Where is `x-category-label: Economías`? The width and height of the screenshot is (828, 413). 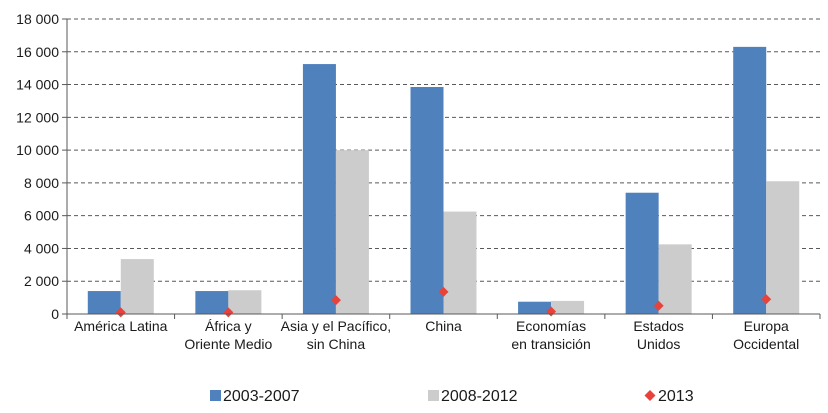 x-category-label: Economías is located at coordinates (551, 326).